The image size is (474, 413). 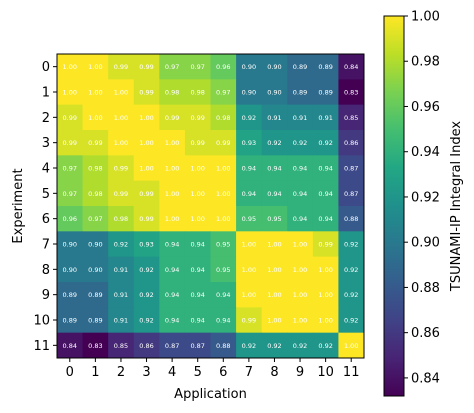 I want to click on x-tick-label: 8, so click(x=274, y=372).